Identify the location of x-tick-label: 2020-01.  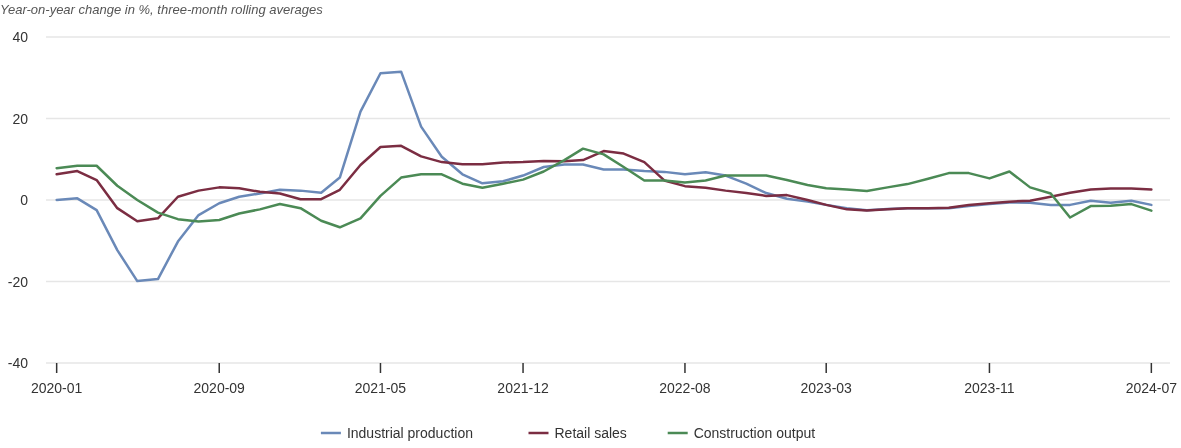
(56, 388).